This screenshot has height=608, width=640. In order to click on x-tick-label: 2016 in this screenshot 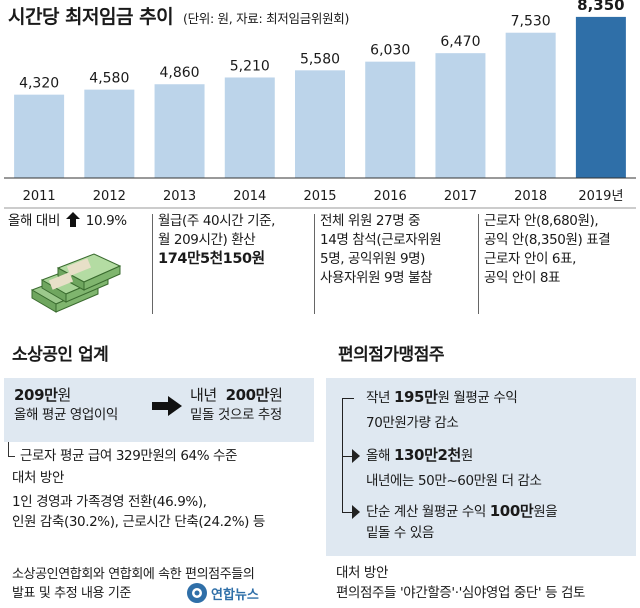, I will do `click(390, 196)`.